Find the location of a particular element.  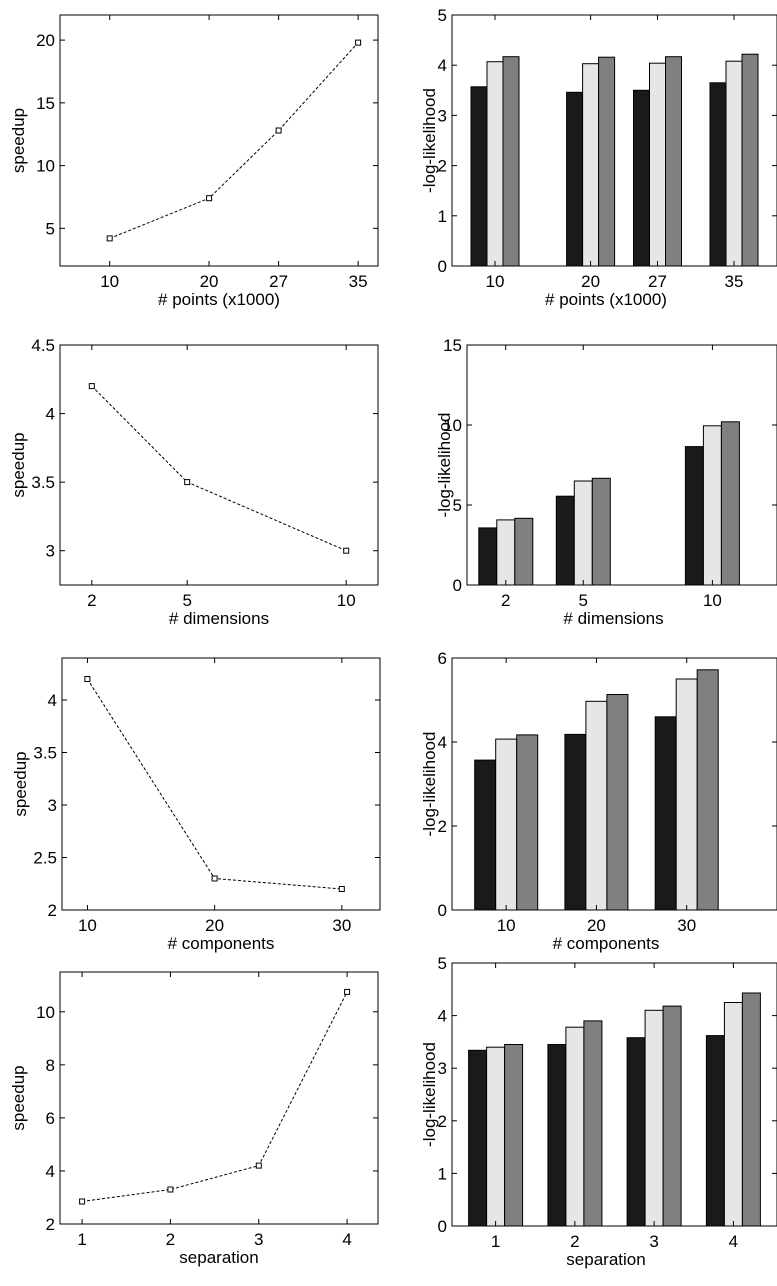

x-axis-label: # components is located at coordinates (221, 943).